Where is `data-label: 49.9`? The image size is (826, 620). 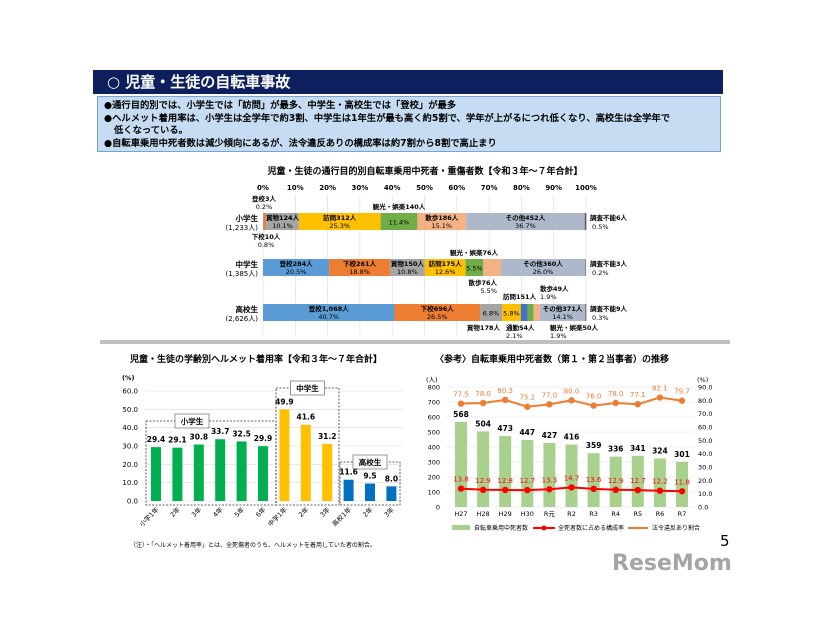
data-label: 49.9 is located at coordinates (284, 402).